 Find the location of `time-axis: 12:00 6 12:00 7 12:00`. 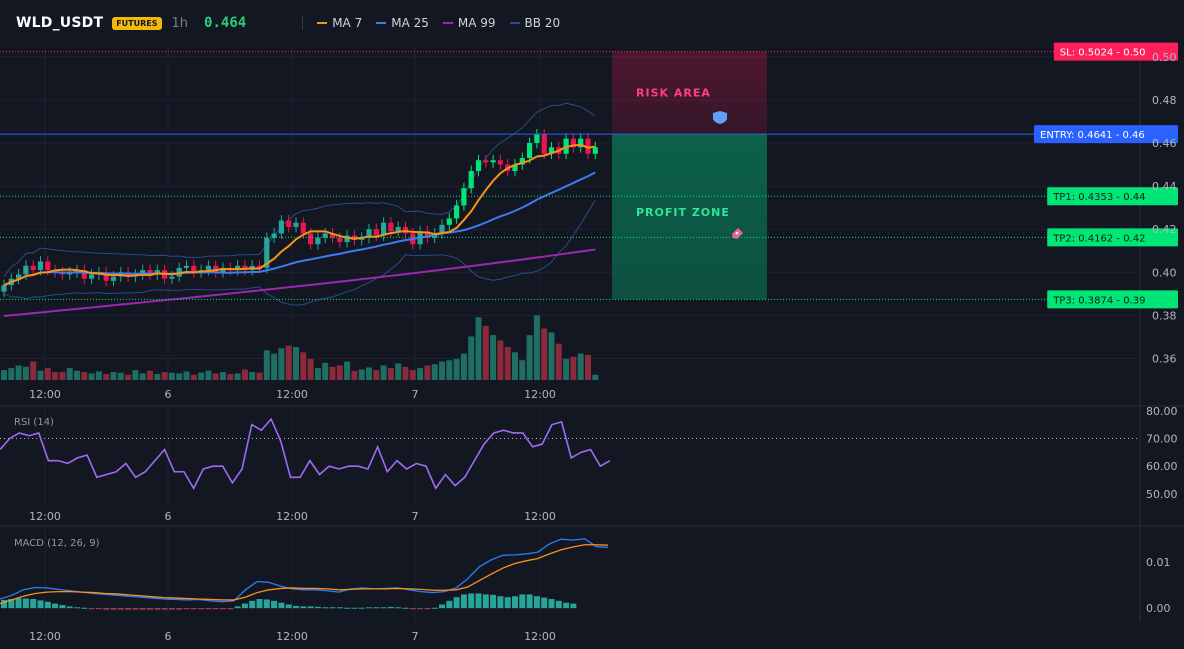

time-axis: 12:00 6 12:00 7 12:00 is located at coordinates (292, 394).